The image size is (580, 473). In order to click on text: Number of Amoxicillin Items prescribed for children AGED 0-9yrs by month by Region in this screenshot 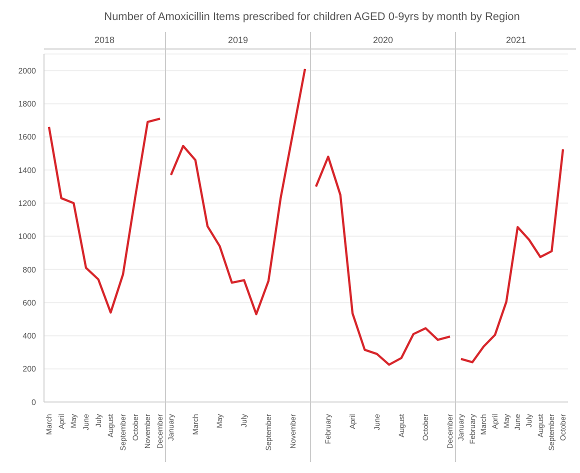, I will do `click(312, 17)`.